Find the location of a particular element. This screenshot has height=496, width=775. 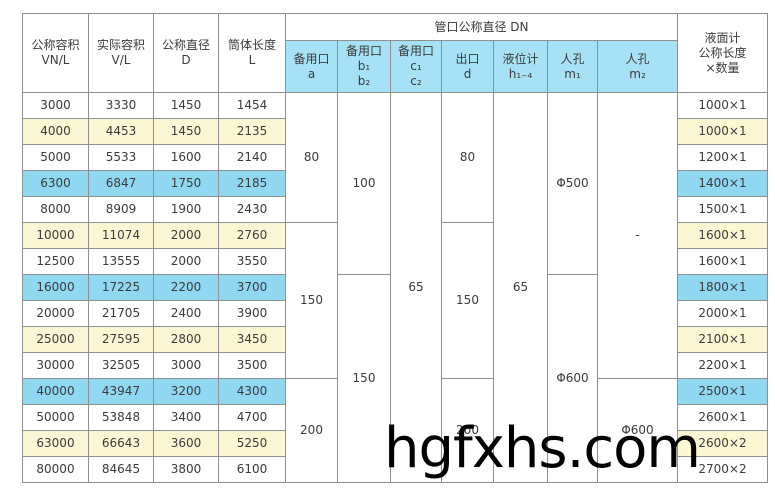

header-manhole-m1: 人孔 m₁ is located at coordinates (572, 66).